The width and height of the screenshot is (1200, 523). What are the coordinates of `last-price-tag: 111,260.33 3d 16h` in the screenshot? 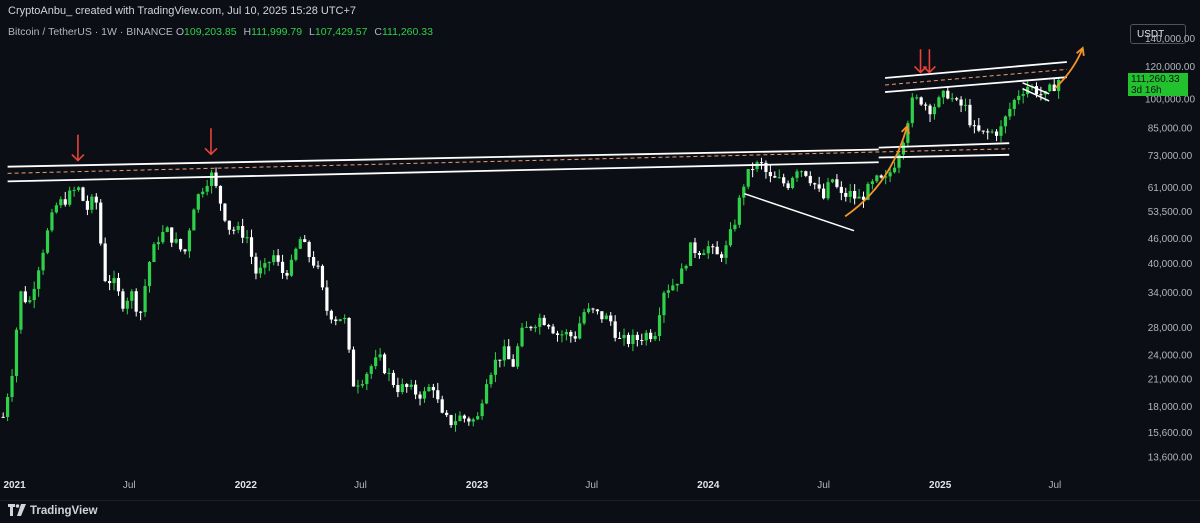 It's located at (1158, 84).